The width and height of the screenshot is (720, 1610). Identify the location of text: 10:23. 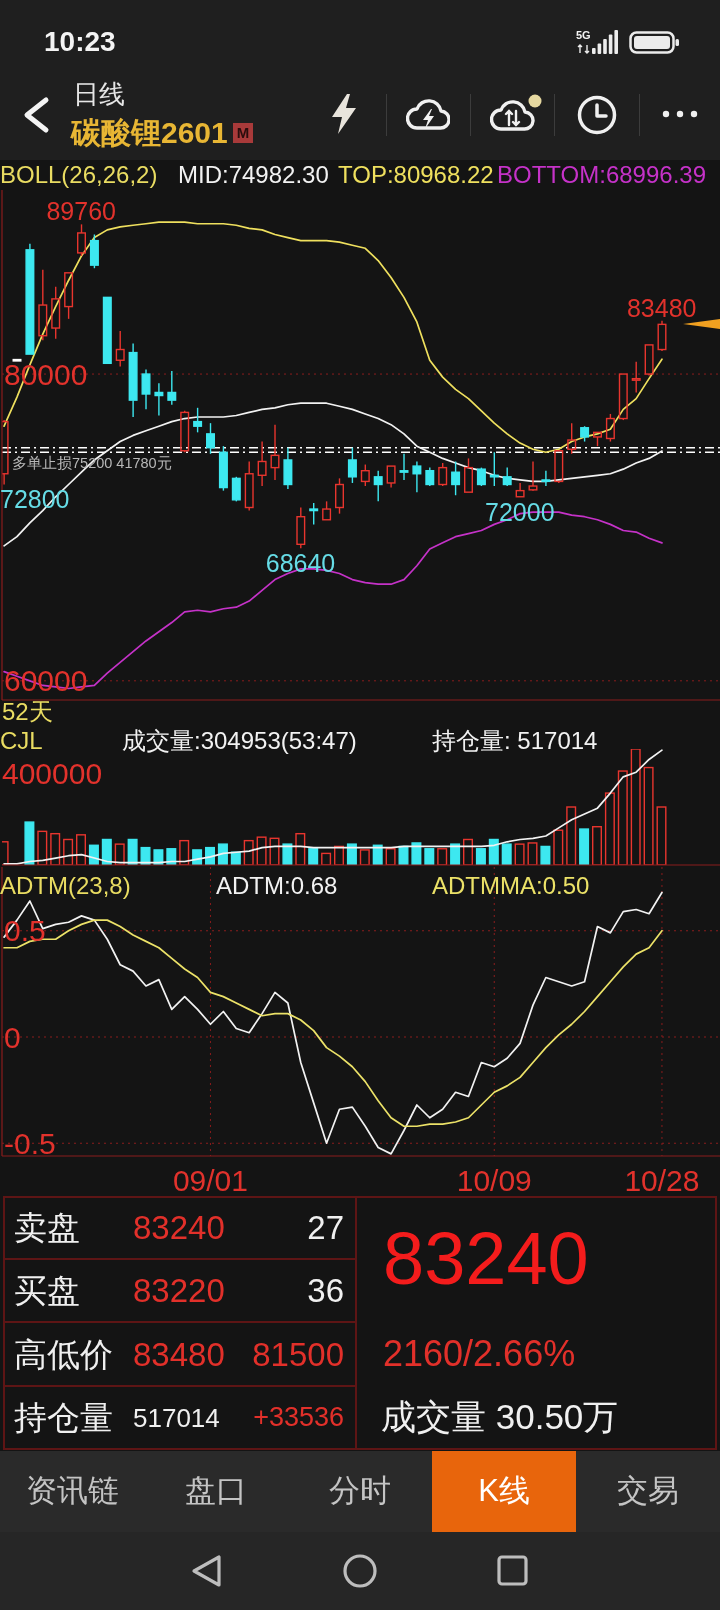
(80, 41).